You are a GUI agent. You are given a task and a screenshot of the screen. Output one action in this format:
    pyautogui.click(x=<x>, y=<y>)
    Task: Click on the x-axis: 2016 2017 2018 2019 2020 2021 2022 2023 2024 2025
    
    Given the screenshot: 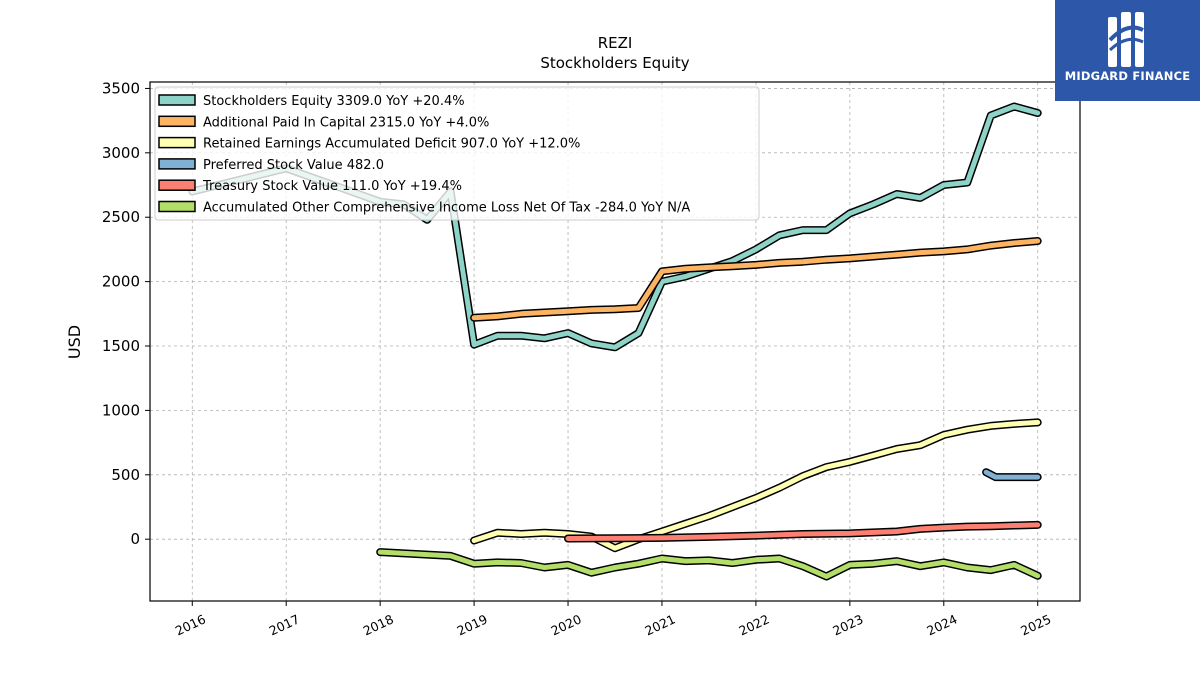 What is the action you would take?
    pyautogui.click(x=613, y=619)
    